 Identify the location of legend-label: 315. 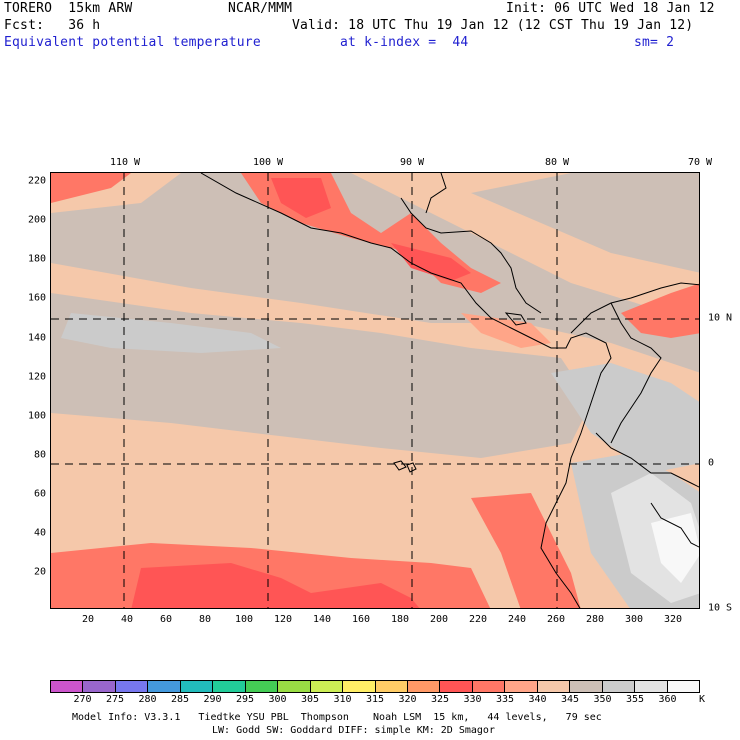
(375, 699).